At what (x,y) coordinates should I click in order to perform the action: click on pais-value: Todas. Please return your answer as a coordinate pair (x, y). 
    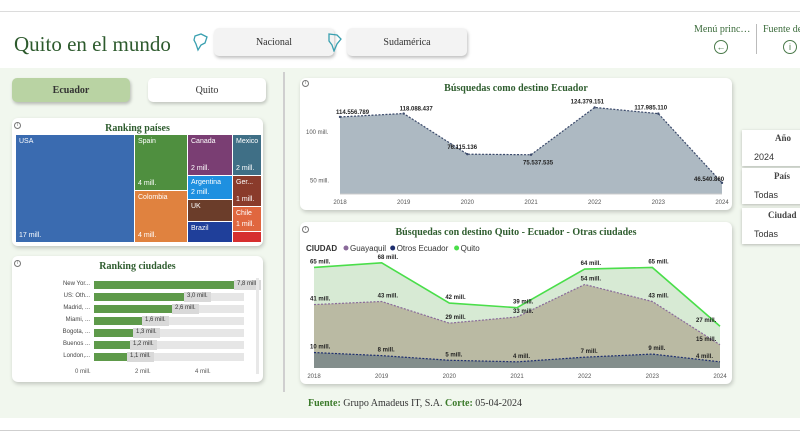
    Looking at the image, I should click on (766, 195).